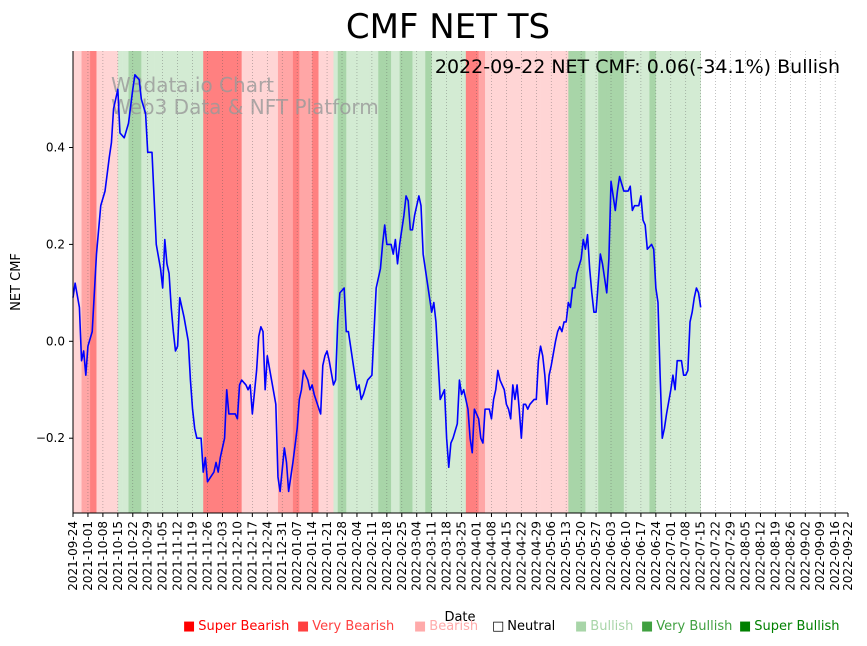 Image resolution: width=867 pixels, height=646 pixels. What do you see at coordinates (237, 556) in the screenshot?
I see `x-tick-label: 2021-12-10` at bounding box center [237, 556].